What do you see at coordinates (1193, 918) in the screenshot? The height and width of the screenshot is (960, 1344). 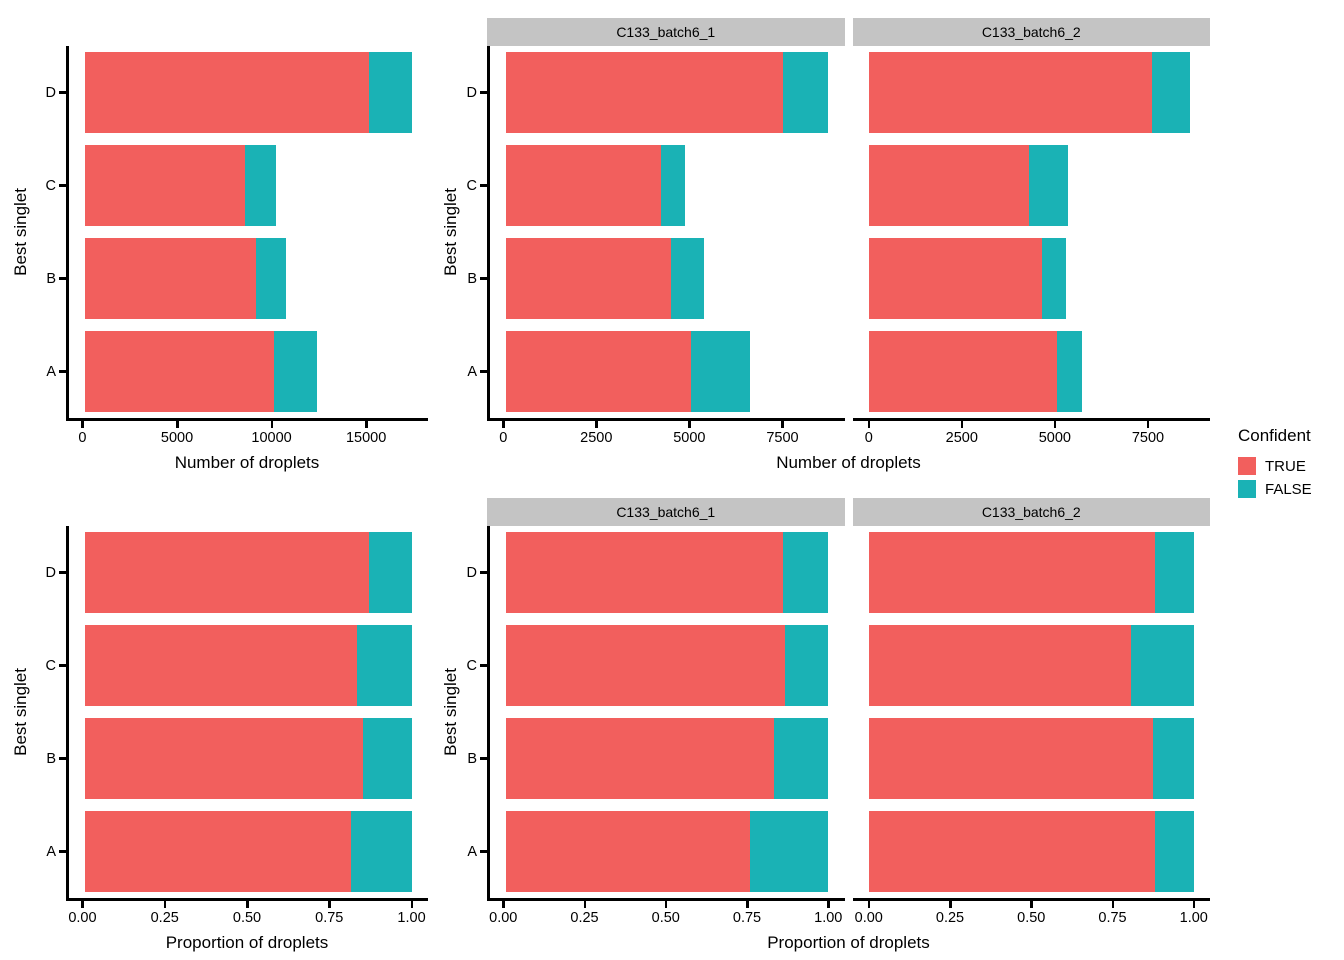 I see `x-tick-label: 1.00` at bounding box center [1193, 918].